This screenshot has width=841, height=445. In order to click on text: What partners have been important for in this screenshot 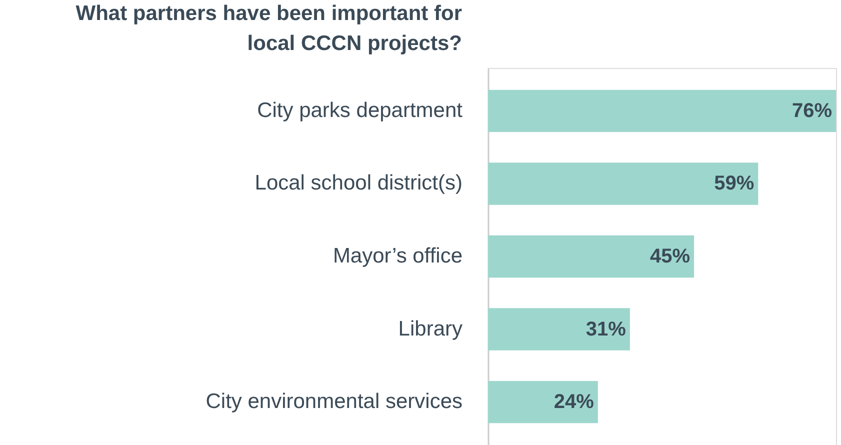, I will do `click(269, 13)`.